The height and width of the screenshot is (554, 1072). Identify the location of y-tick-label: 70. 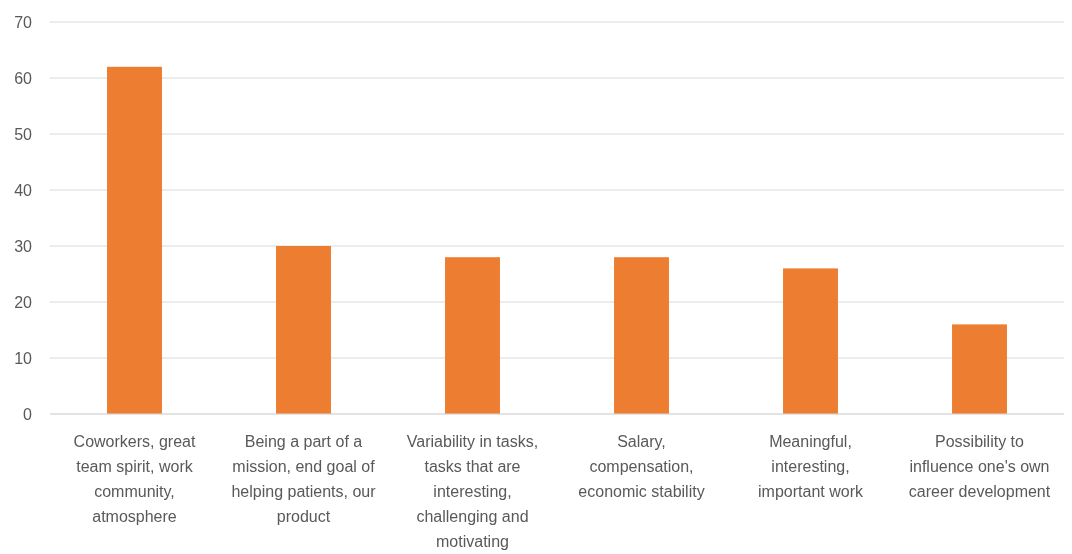
(23, 22).